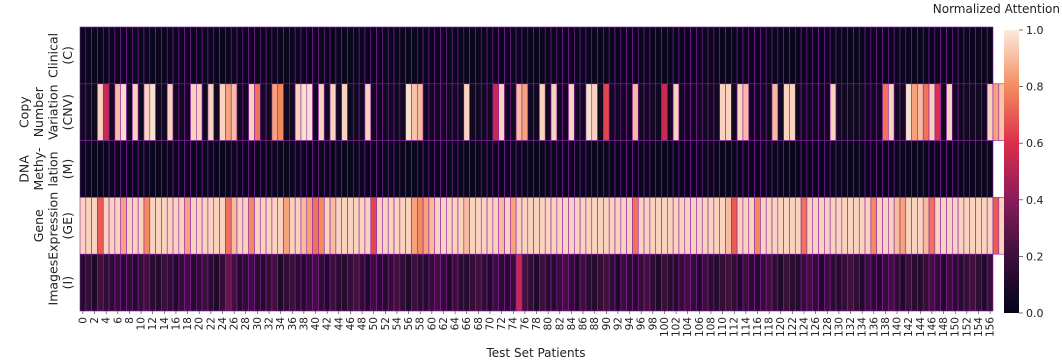  What do you see at coordinates (235, 324) in the screenshot?
I see `x-tick-label: 26` at bounding box center [235, 324].